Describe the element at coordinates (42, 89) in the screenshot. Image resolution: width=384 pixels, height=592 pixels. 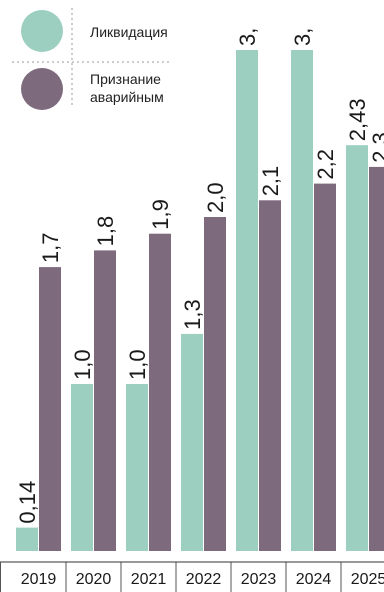
I see `legend-swatch-emergency` at that location.